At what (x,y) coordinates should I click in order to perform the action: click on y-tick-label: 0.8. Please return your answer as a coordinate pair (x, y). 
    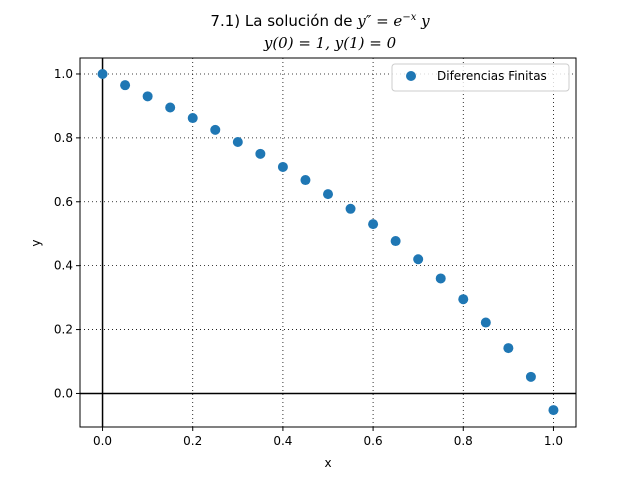
    Looking at the image, I should click on (63, 138).